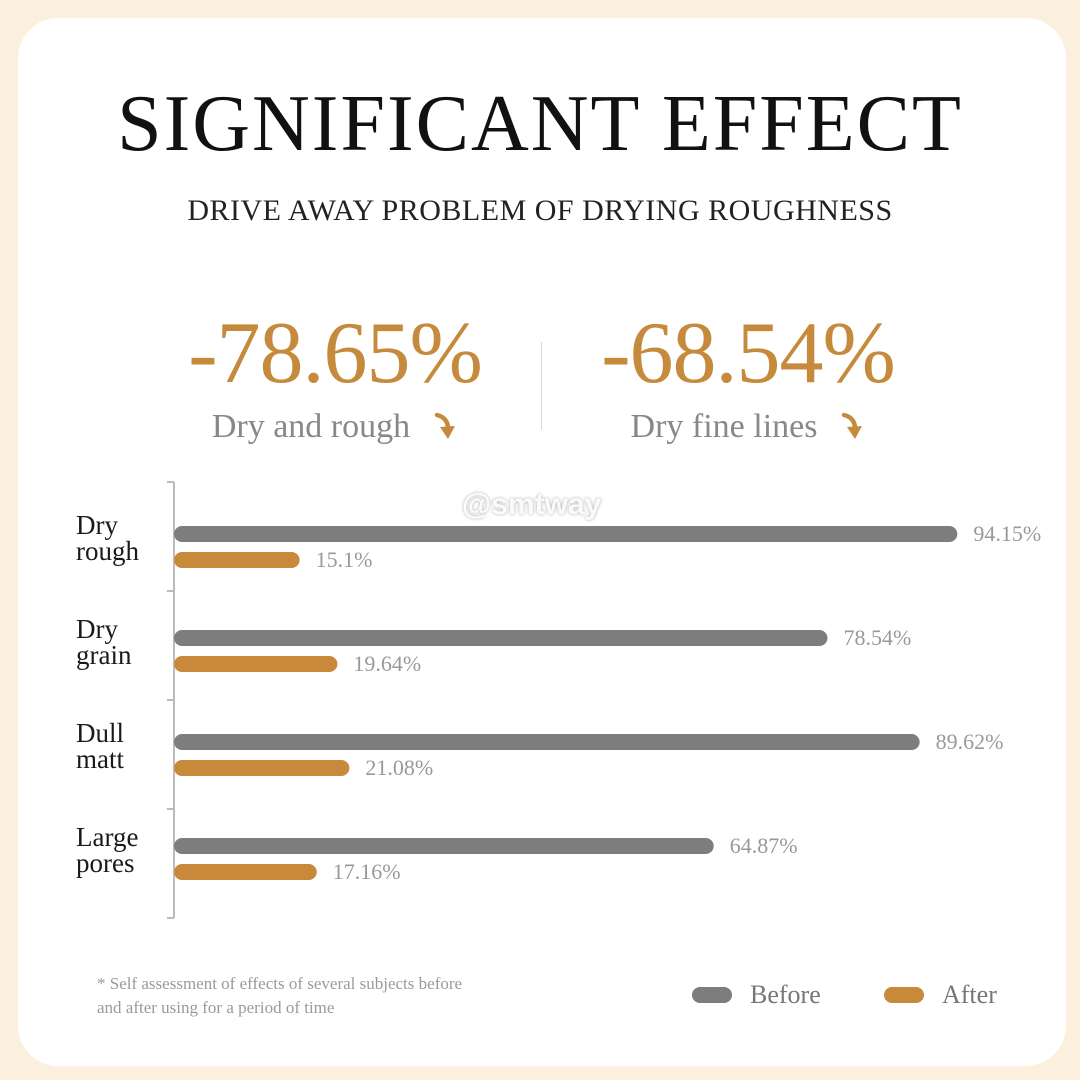 This screenshot has width=1080, height=1080. What do you see at coordinates (940, 995) in the screenshot?
I see `legend-after: After` at bounding box center [940, 995].